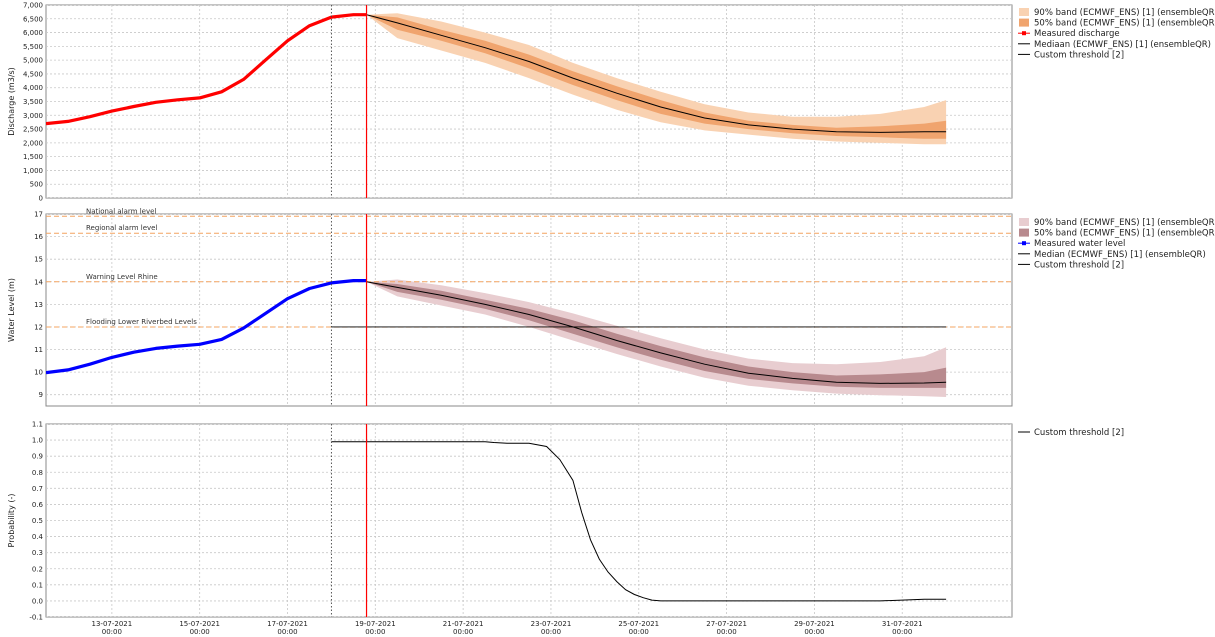 The width and height of the screenshot is (1215, 637). Describe the element at coordinates (37, 521) in the screenshot. I see `y-tick-label: 0.5` at that location.